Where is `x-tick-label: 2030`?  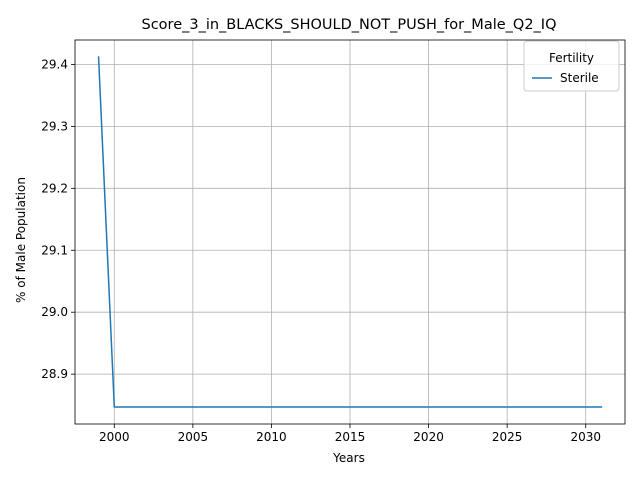 x-tick-label: 2030 is located at coordinates (585, 437).